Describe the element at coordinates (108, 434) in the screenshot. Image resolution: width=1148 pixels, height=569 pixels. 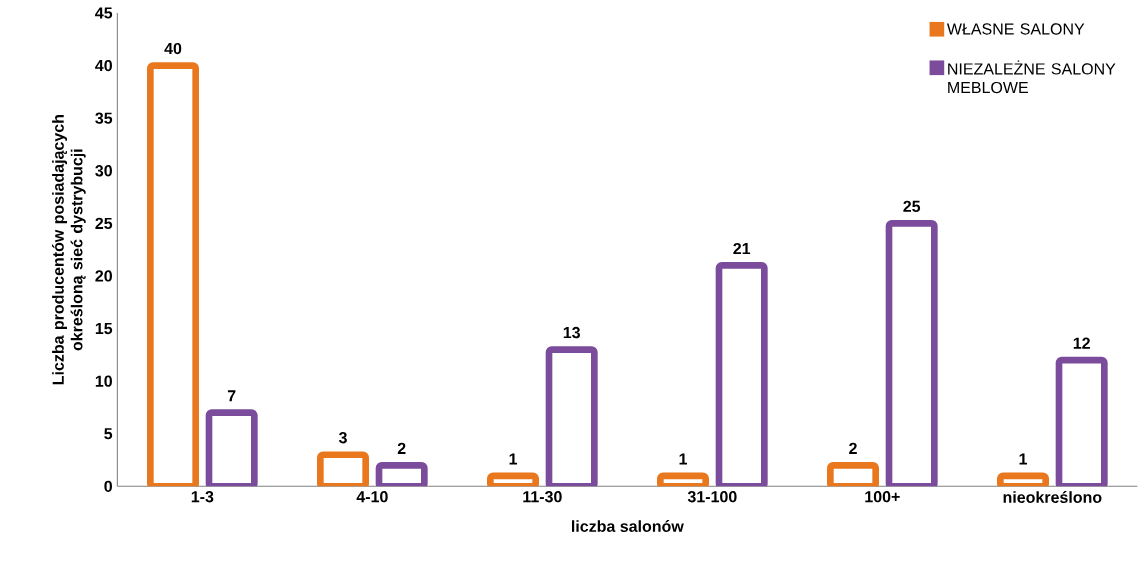
I see `y-tick-label: 5` at that location.